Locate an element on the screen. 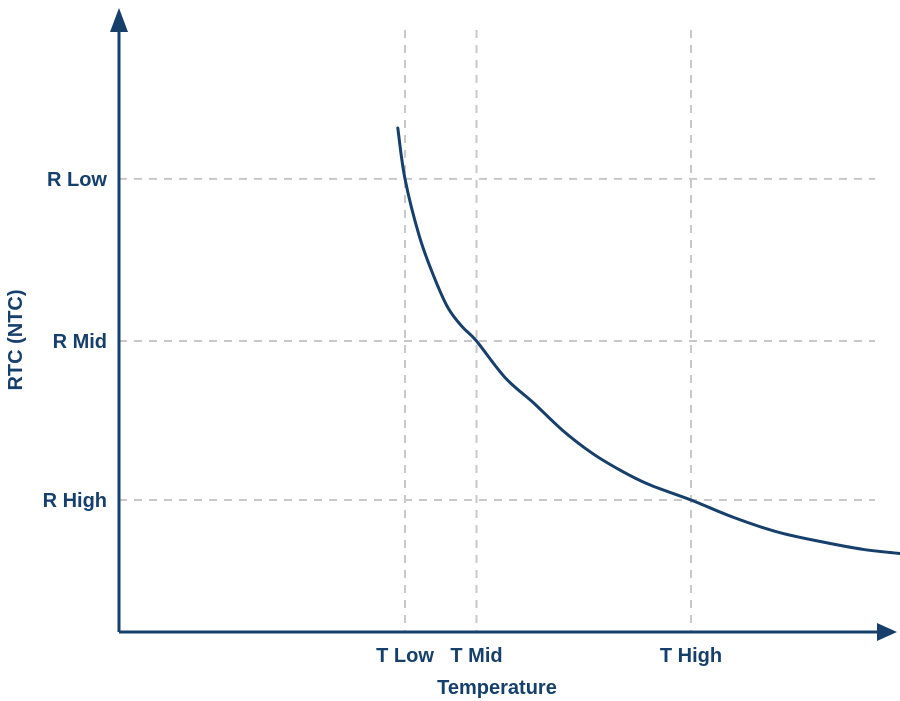 The height and width of the screenshot is (701, 900). y-tick-label-1: R Mid is located at coordinates (80, 342).